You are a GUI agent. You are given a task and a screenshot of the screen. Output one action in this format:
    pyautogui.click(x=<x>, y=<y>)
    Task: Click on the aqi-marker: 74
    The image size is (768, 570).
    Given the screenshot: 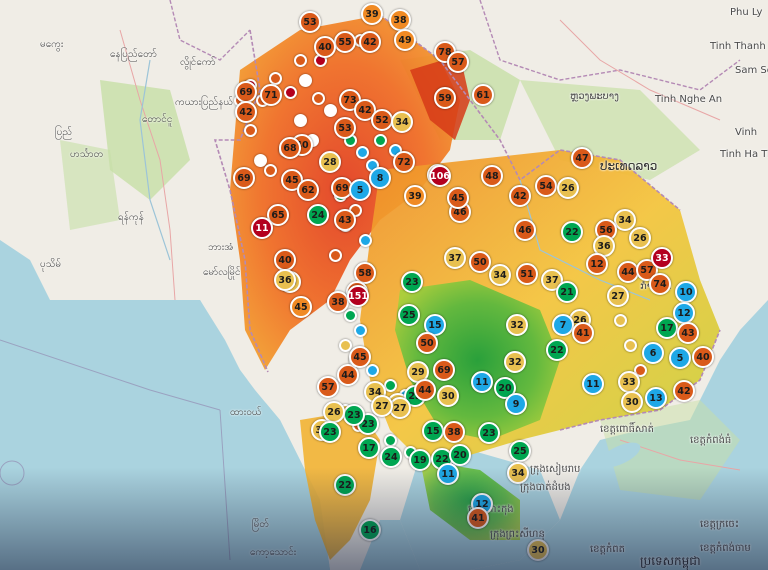 What is the action you would take?
    pyautogui.click(x=660, y=284)
    